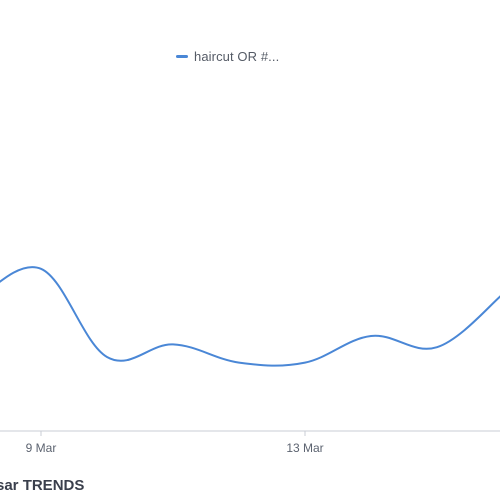  Describe the element at coordinates (107, 357) in the screenshot. I see `data-point-10-mar` at that location.